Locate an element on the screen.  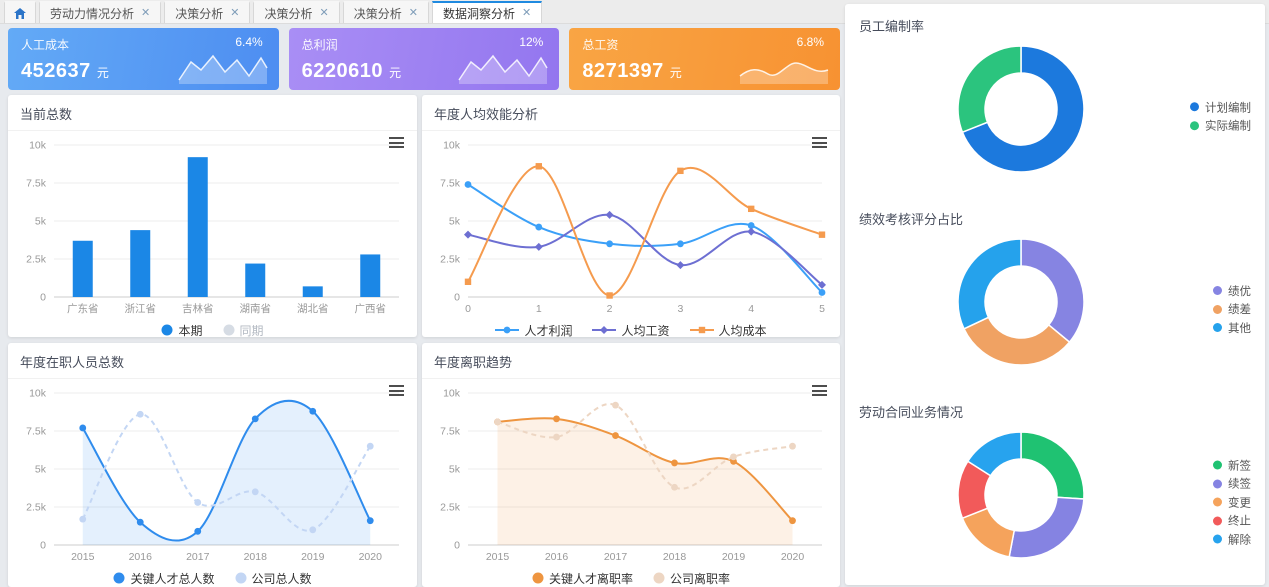
tab-0: 劳动力情况分析 ✕ is located at coordinates (100, 12).